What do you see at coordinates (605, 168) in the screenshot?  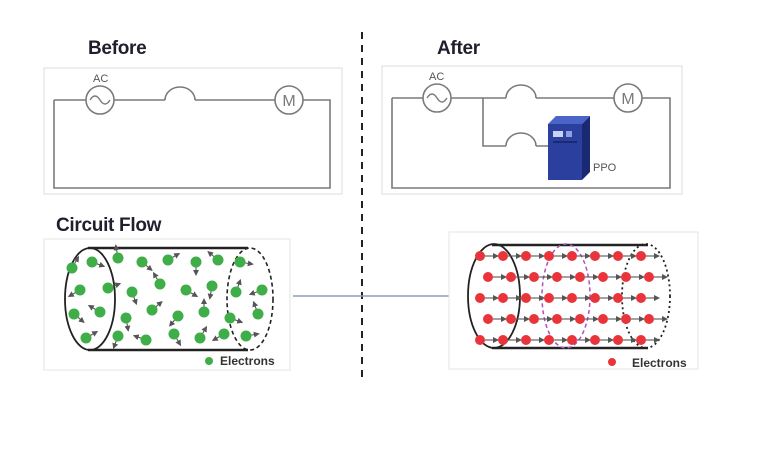 I see `ppo-label: PPO` at bounding box center [605, 168].